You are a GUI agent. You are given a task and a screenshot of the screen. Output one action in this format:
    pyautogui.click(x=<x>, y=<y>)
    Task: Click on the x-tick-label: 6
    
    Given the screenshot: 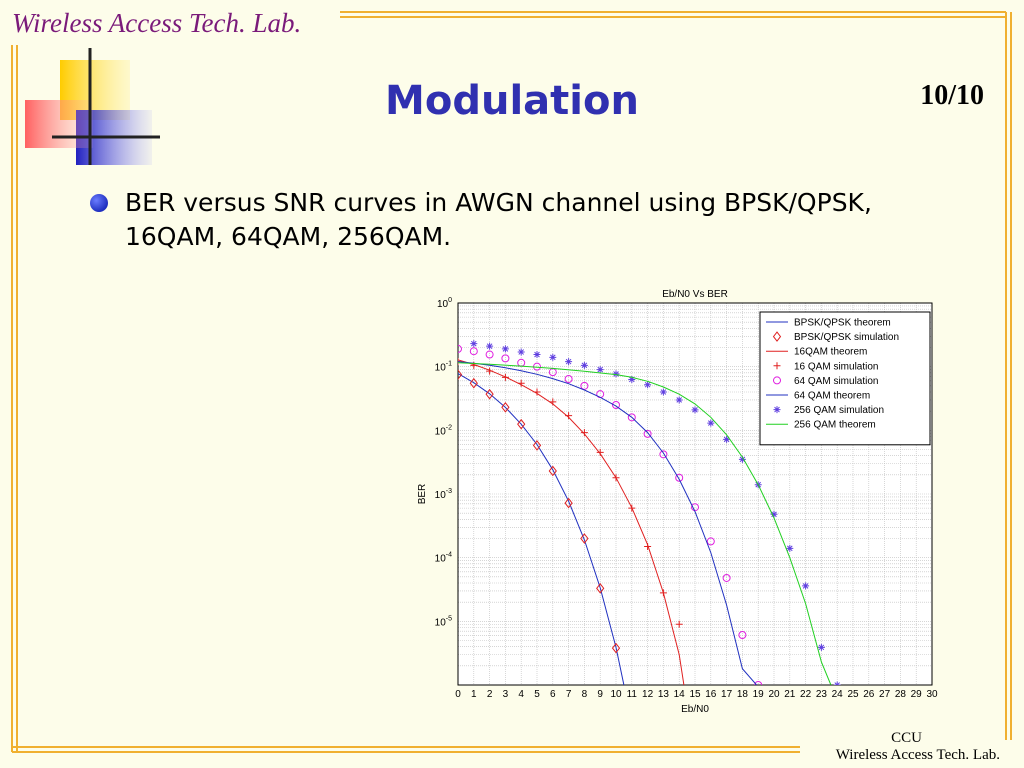 What is the action you would take?
    pyautogui.click(x=553, y=694)
    